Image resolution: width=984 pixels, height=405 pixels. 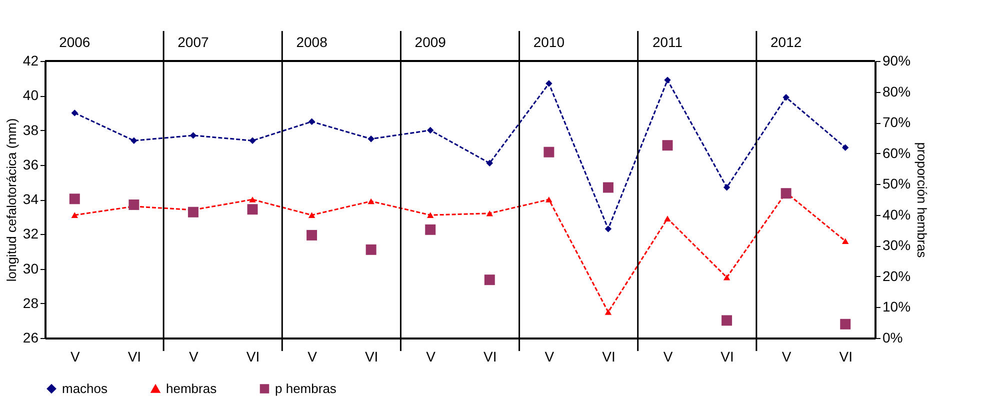 What do you see at coordinates (896, 152) in the screenshot?
I see `y2-tick-label: 60%` at bounding box center [896, 152].